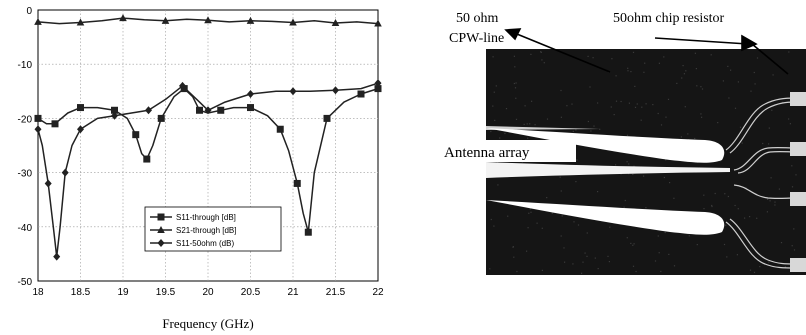 The image size is (806, 335). I want to click on x-tick-label: 18, so click(38, 292).